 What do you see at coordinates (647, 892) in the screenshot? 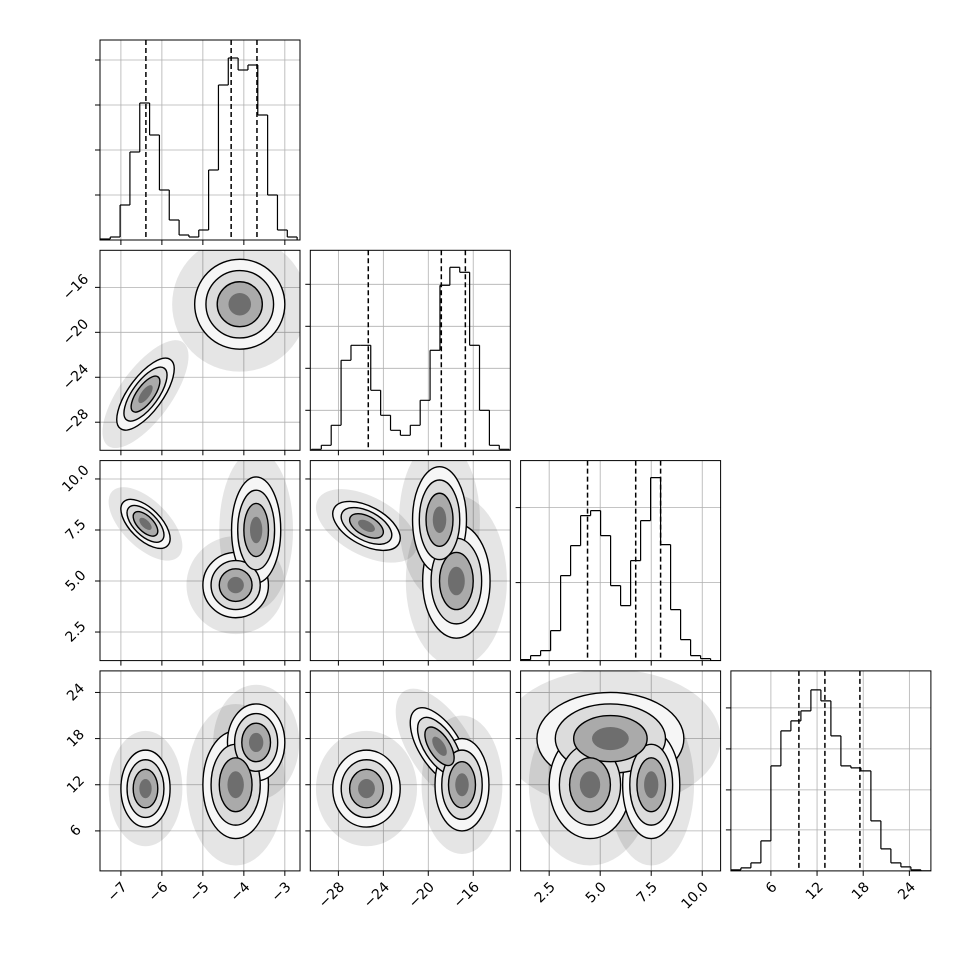
I see `x-tick-label: 7.5` at bounding box center [647, 892].